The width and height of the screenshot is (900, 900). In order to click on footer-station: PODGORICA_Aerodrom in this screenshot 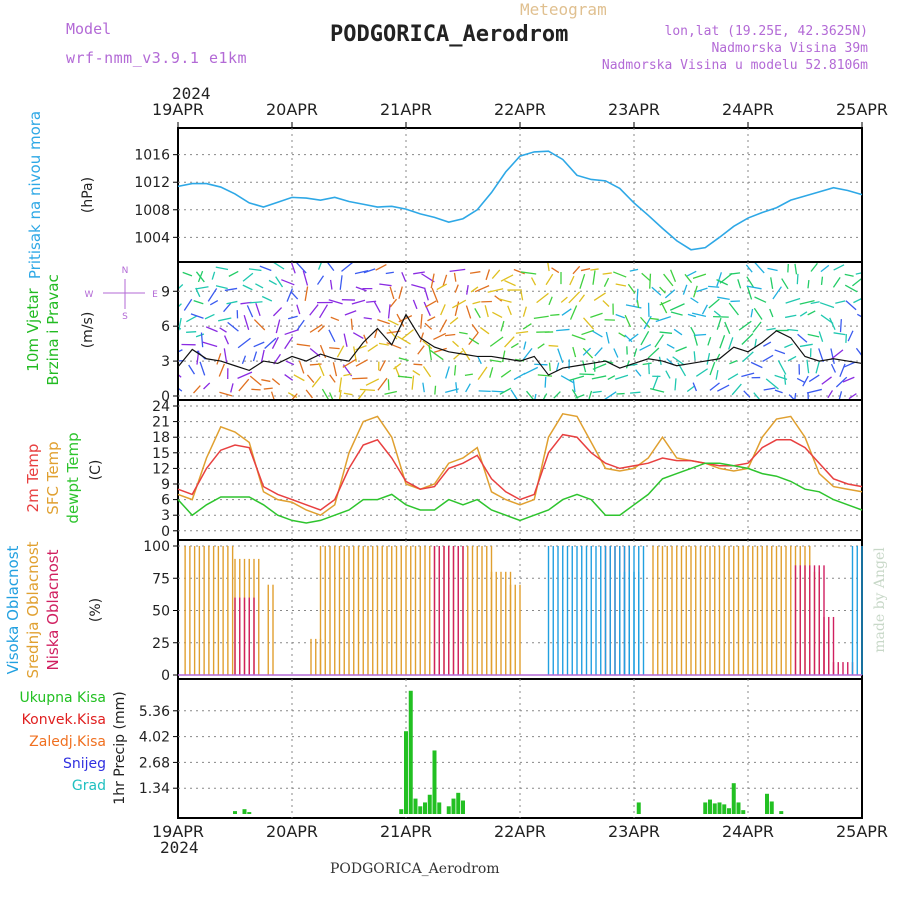, I will do `click(415, 869)`.